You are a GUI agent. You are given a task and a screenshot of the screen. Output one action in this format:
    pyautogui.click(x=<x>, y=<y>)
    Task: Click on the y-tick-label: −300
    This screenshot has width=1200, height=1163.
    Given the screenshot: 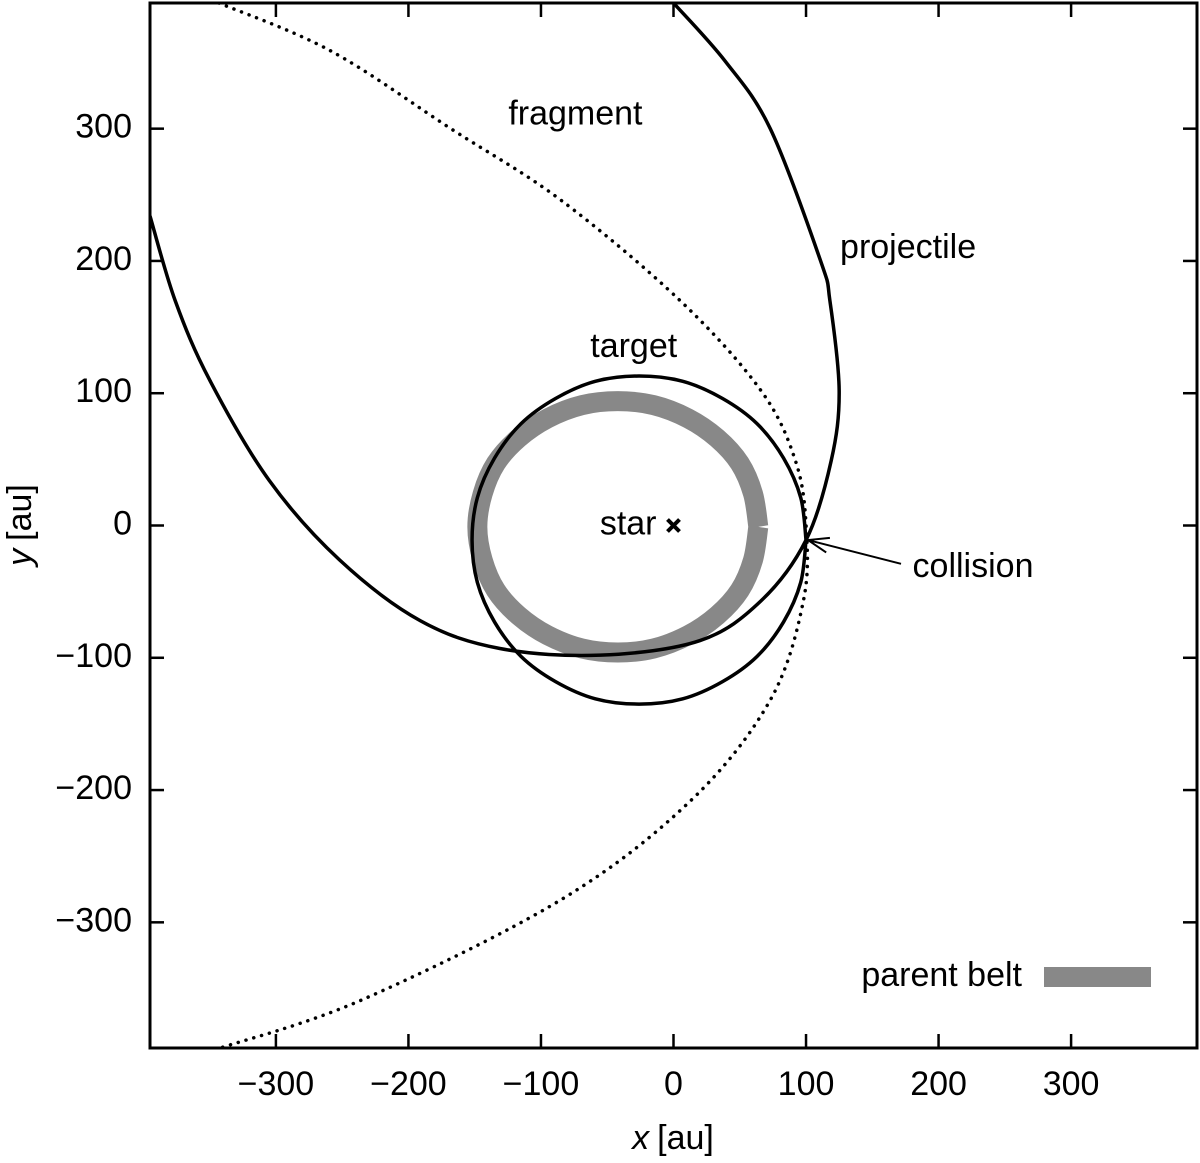 What is the action you would take?
    pyautogui.click(x=93, y=920)
    